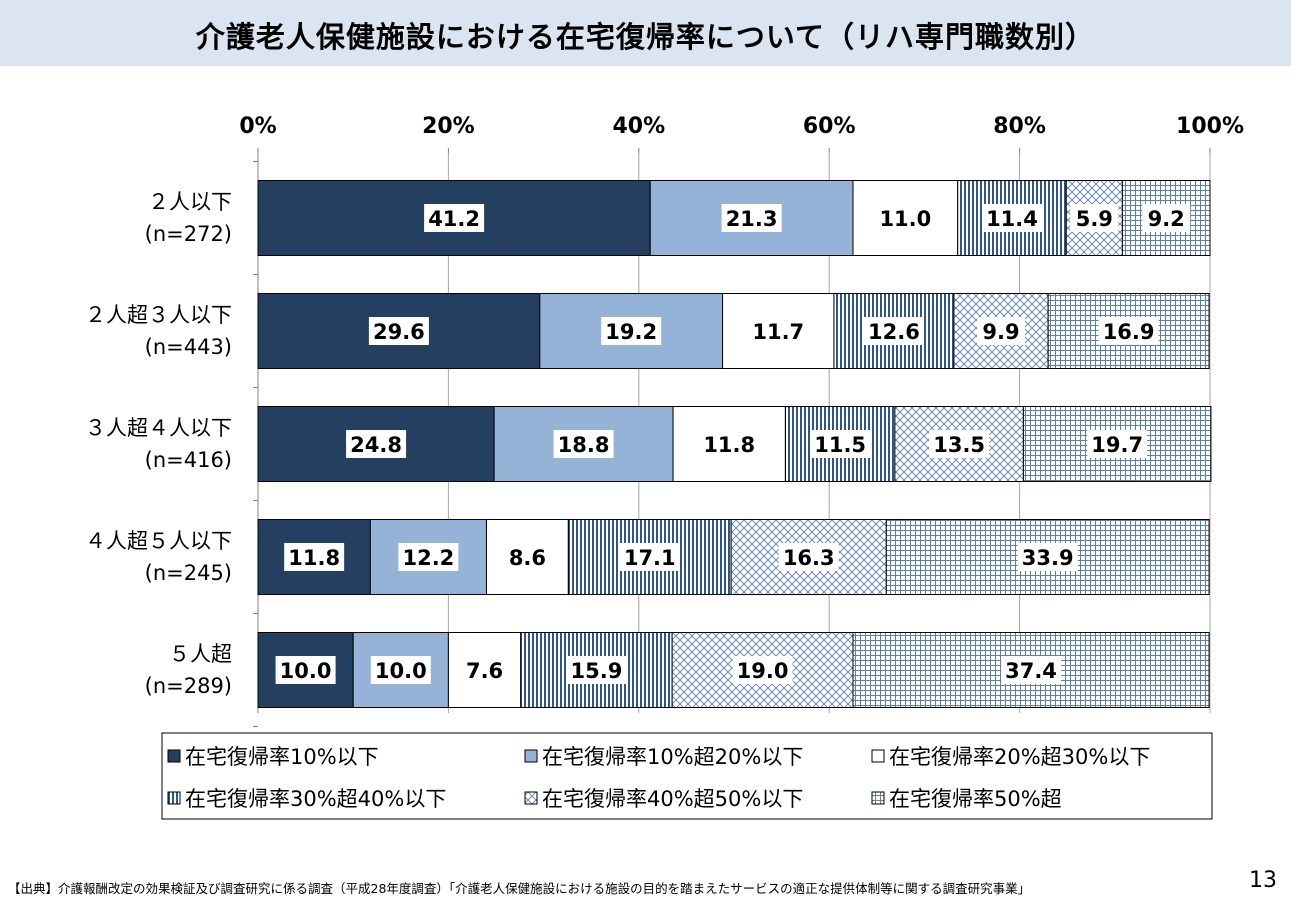  I want to click on data-label: 11.5, so click(840, 445).